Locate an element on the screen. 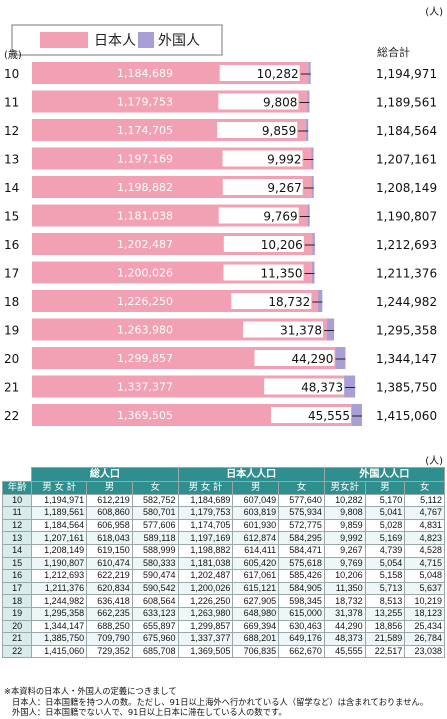  value-cell: 1,369,505 is located at coordinates (205, 651).